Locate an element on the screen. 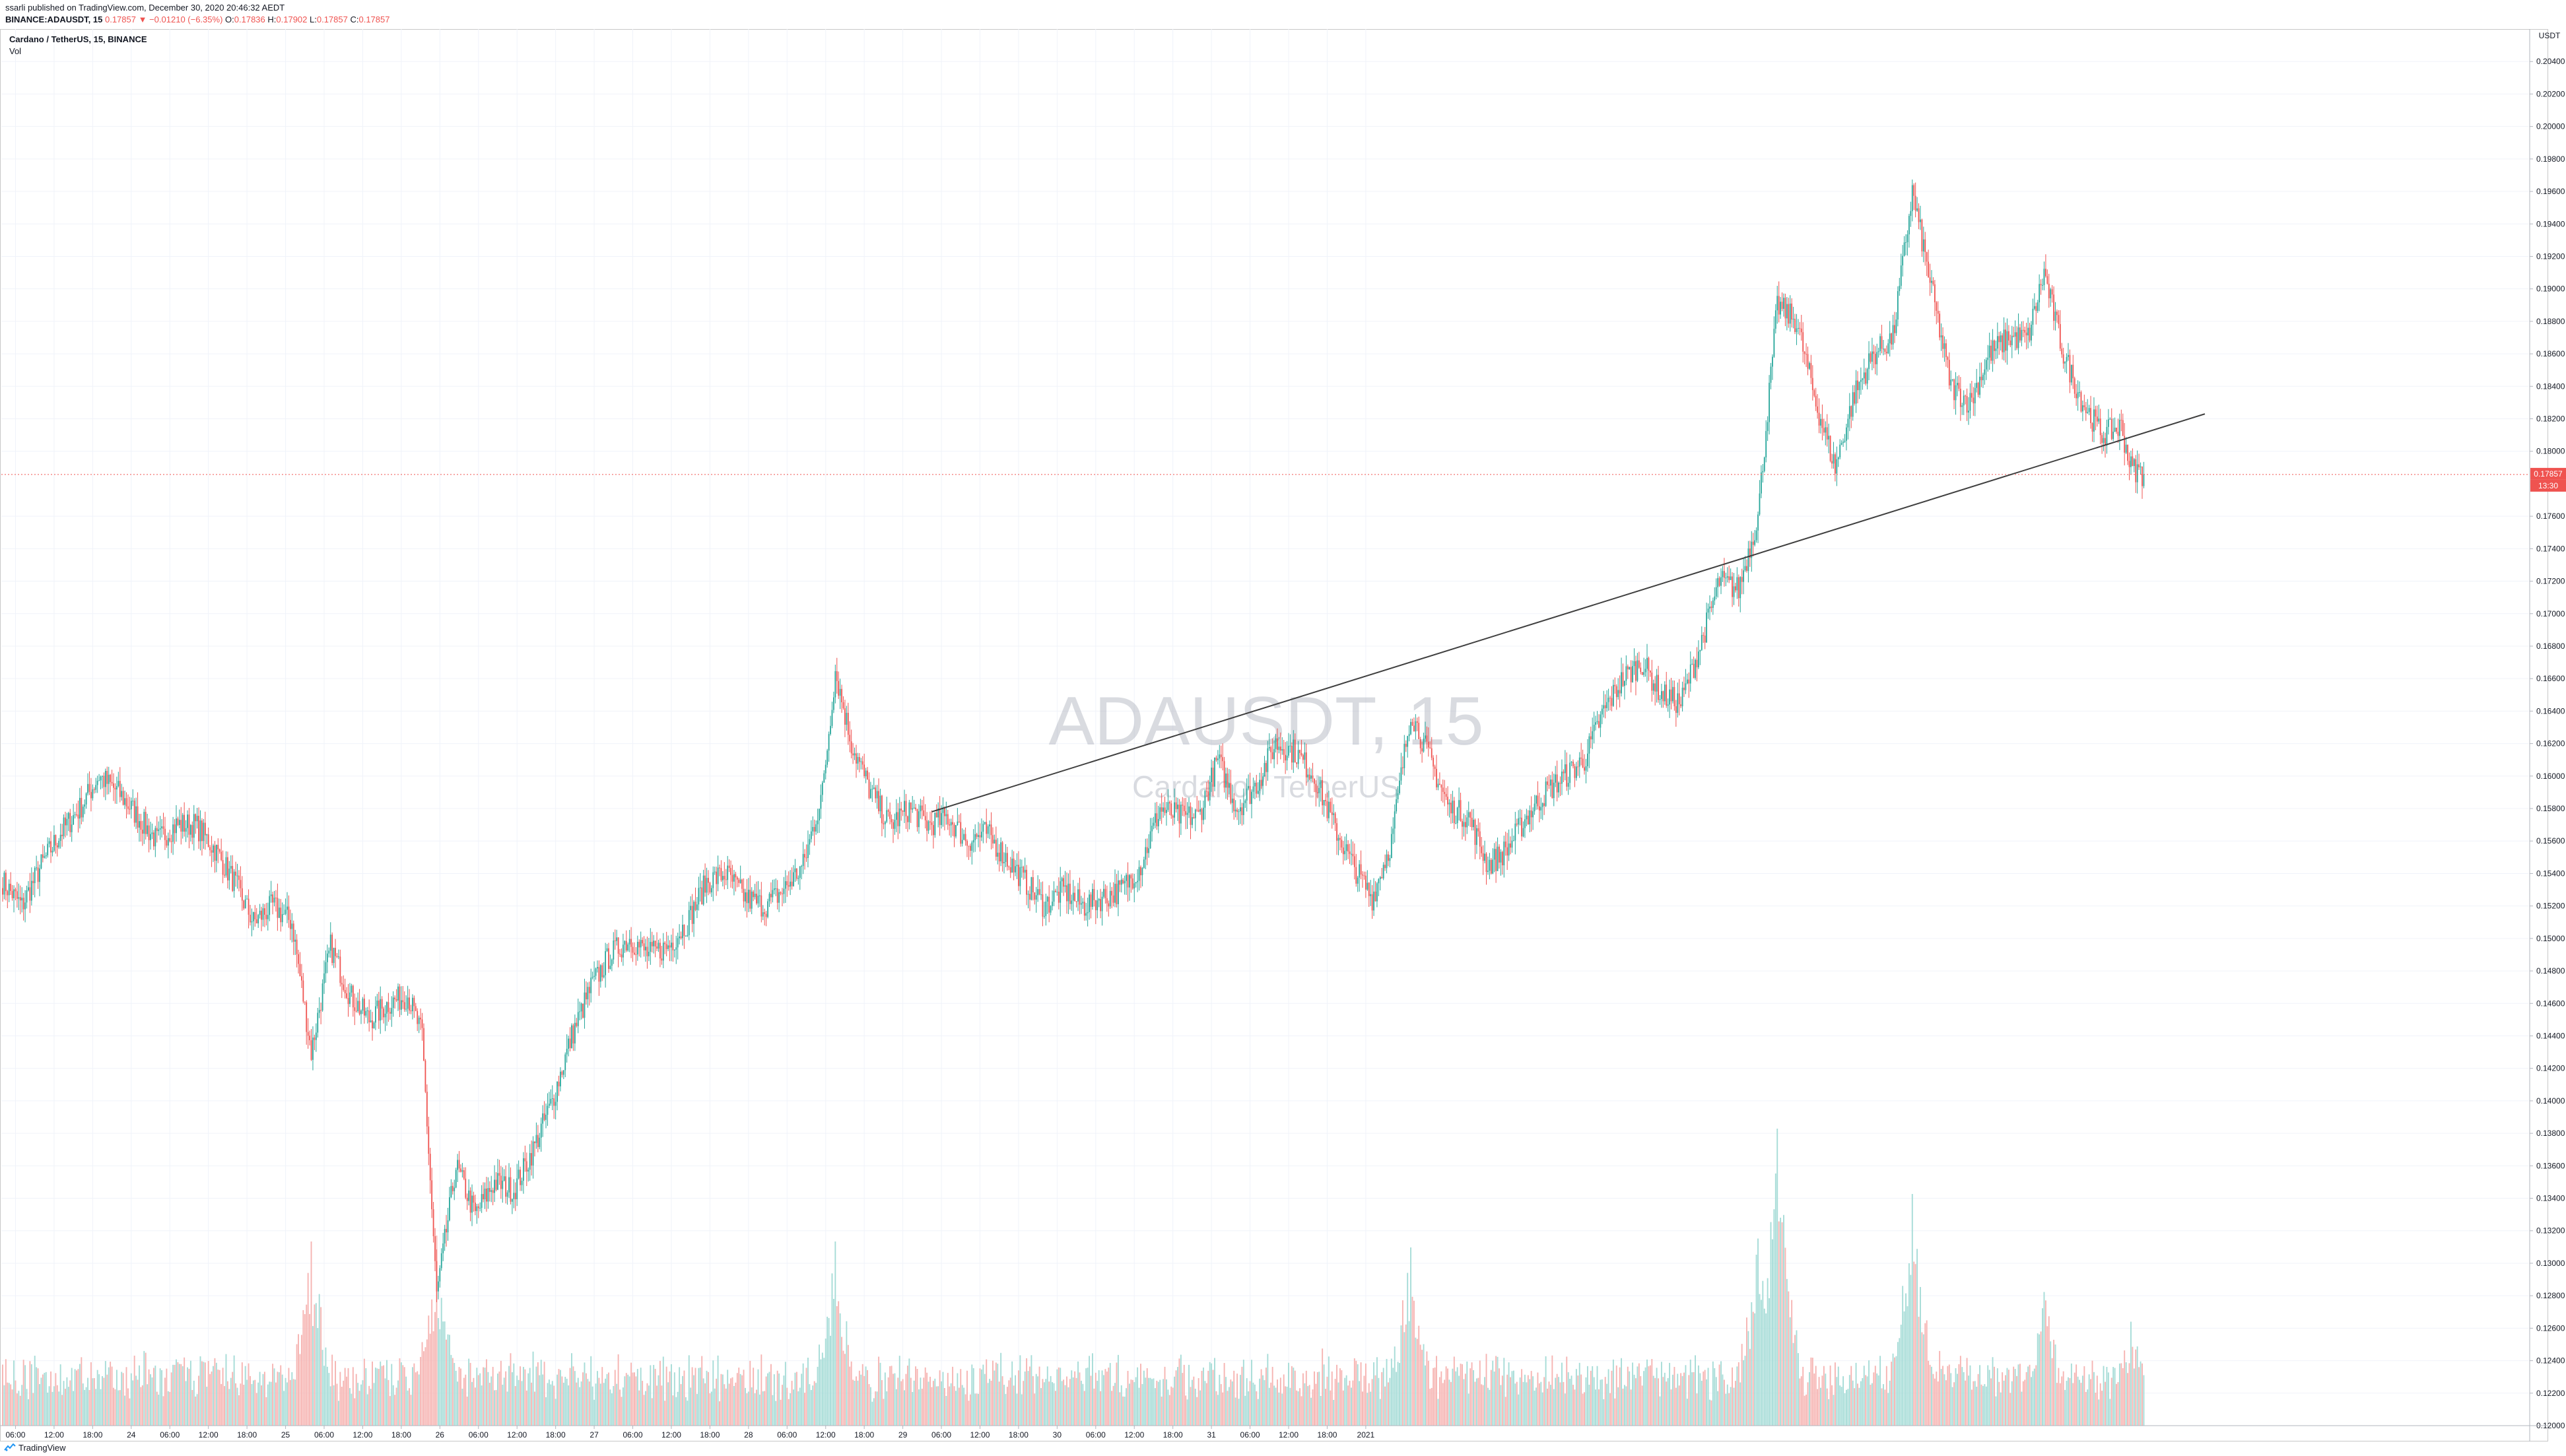 The width and height of the screenshot is (2566, 1456). price-tick-label: 0.12600 is located at coordinates (2550, 1328).